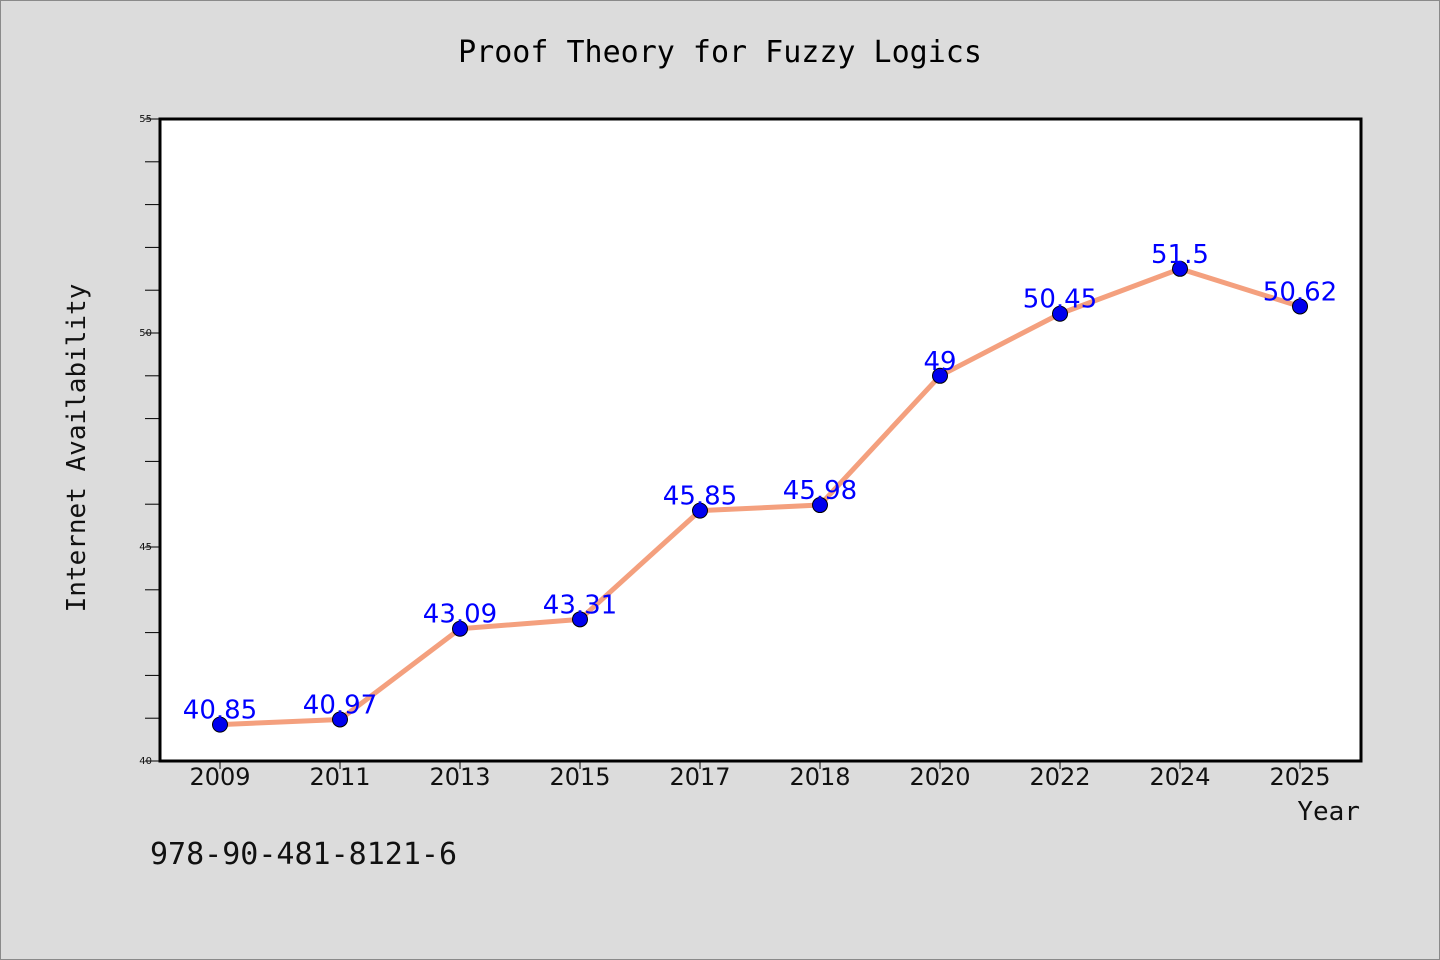 The height and width of the screenshot is (960, 1440). Describe the element at coordinates (939, 777) in the screenshot. I see `x-tick-label: 2020` at that location.